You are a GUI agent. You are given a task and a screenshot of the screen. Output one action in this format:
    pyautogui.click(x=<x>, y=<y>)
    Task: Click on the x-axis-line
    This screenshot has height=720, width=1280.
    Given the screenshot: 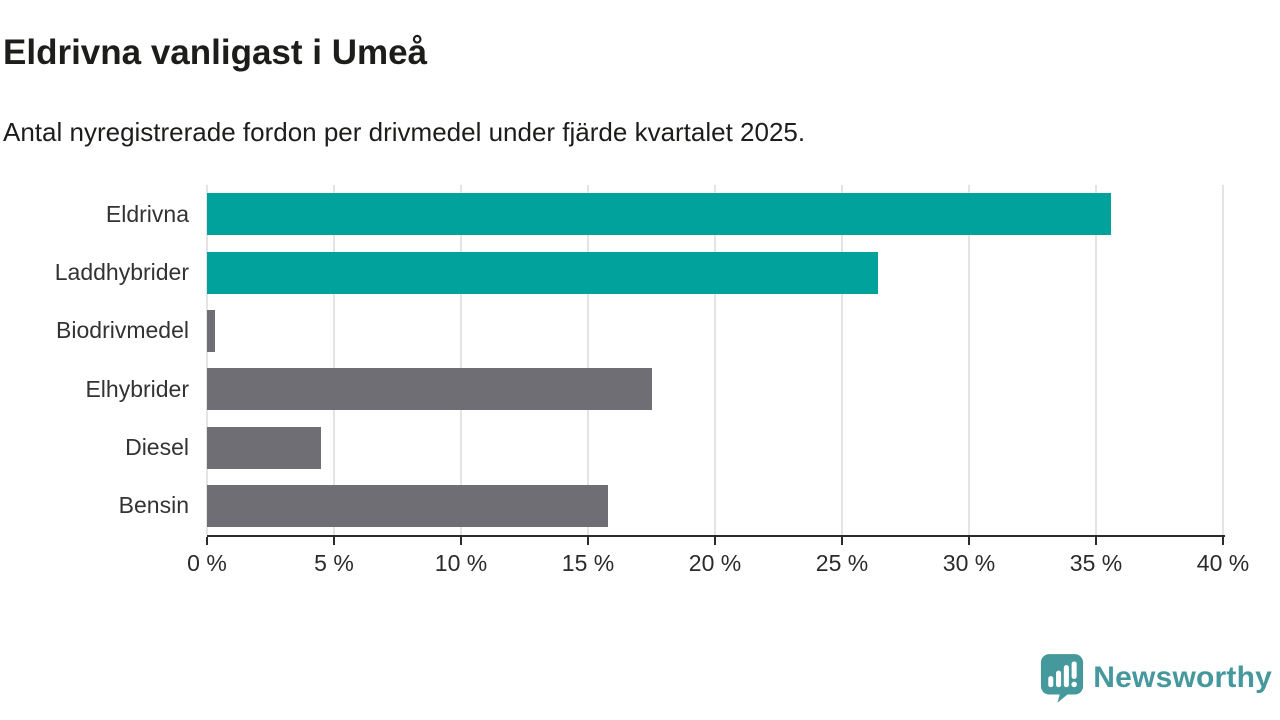 What is the action you would take?
    pyautogui.click(x=716, y=536)
    